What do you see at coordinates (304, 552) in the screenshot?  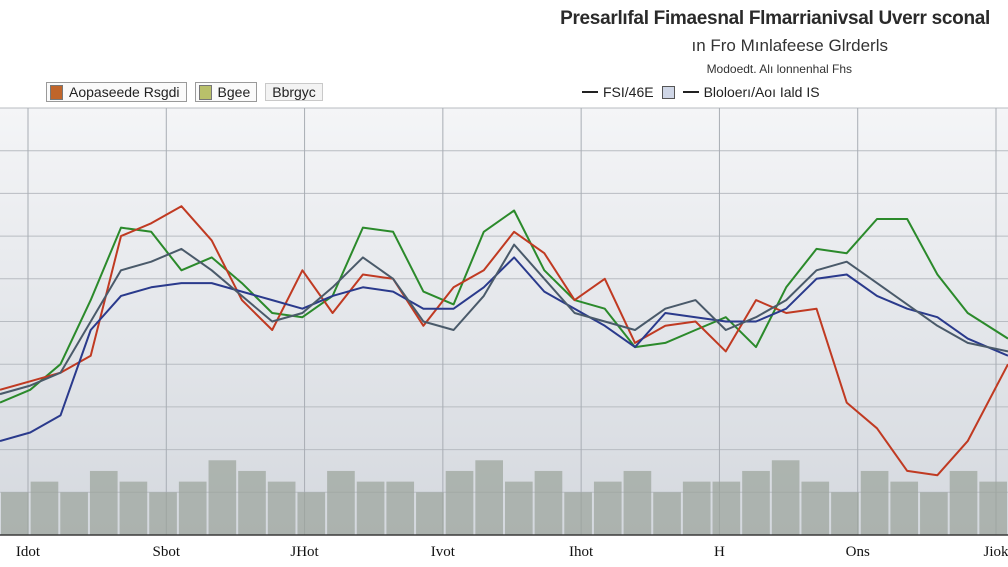 I see `x-tick-label: JHot` at bounding box center [304, 552].